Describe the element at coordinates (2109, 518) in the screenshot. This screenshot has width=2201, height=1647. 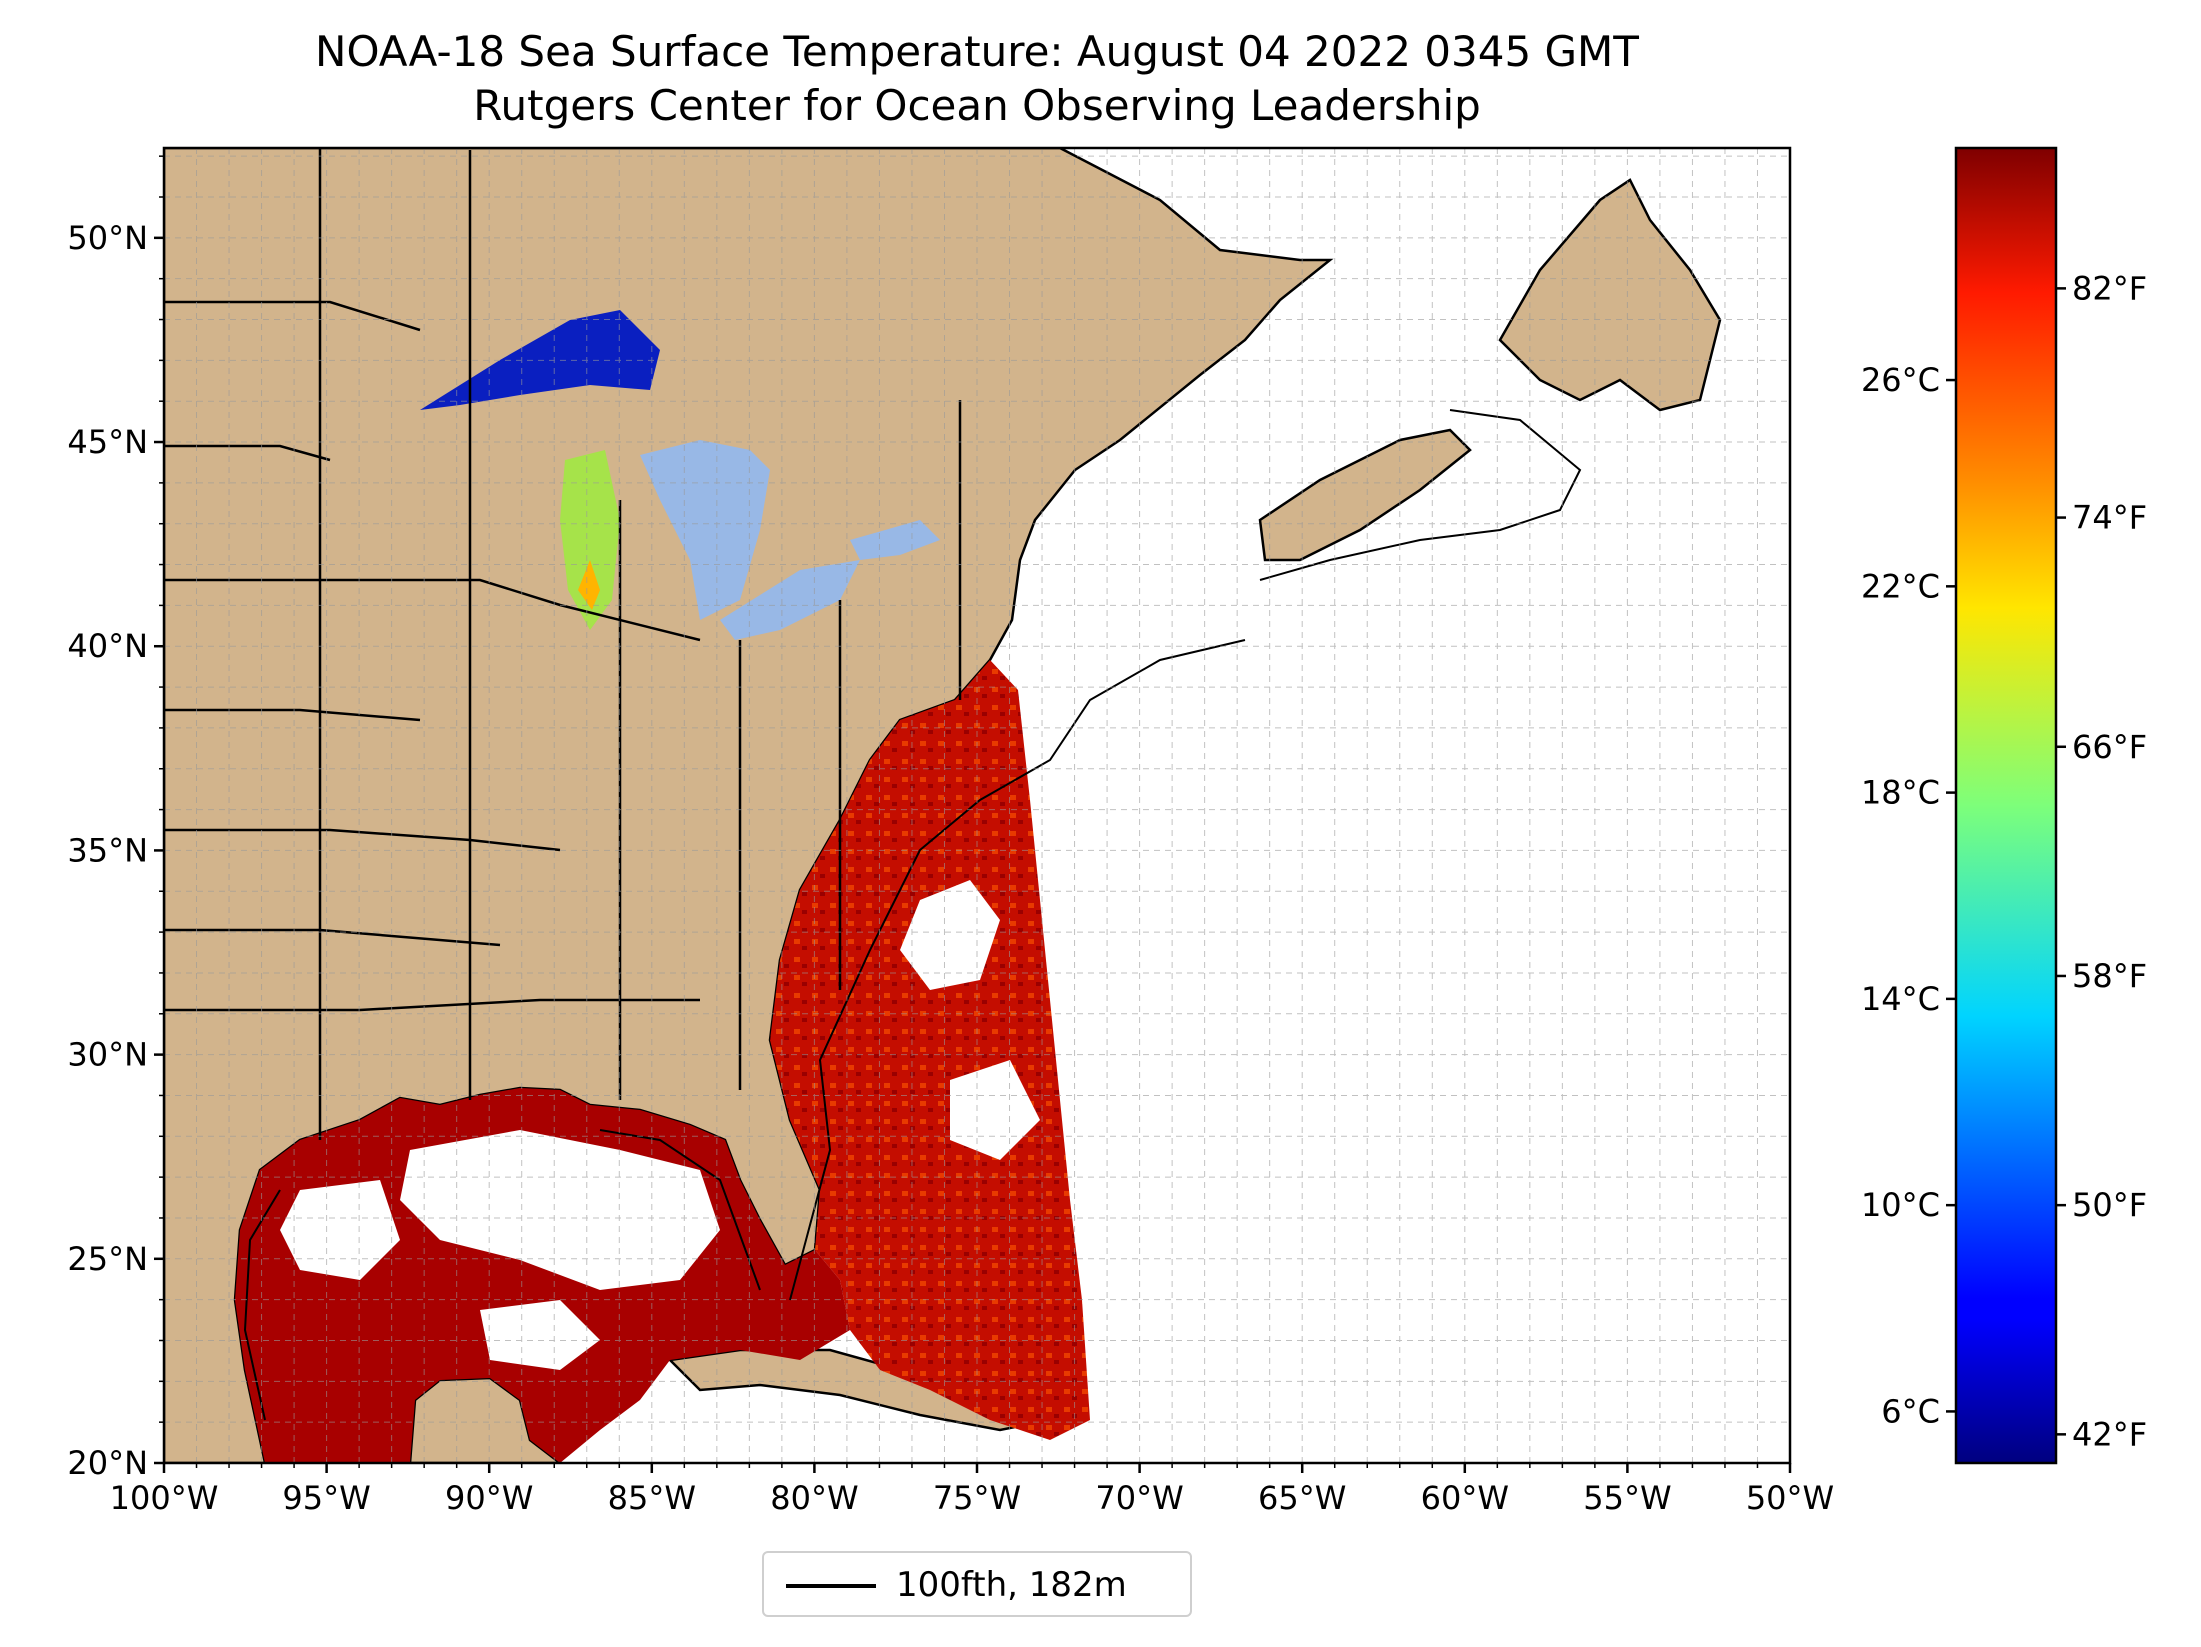
I see `colorbar-fahrenheit-label: 74°F` at that location.